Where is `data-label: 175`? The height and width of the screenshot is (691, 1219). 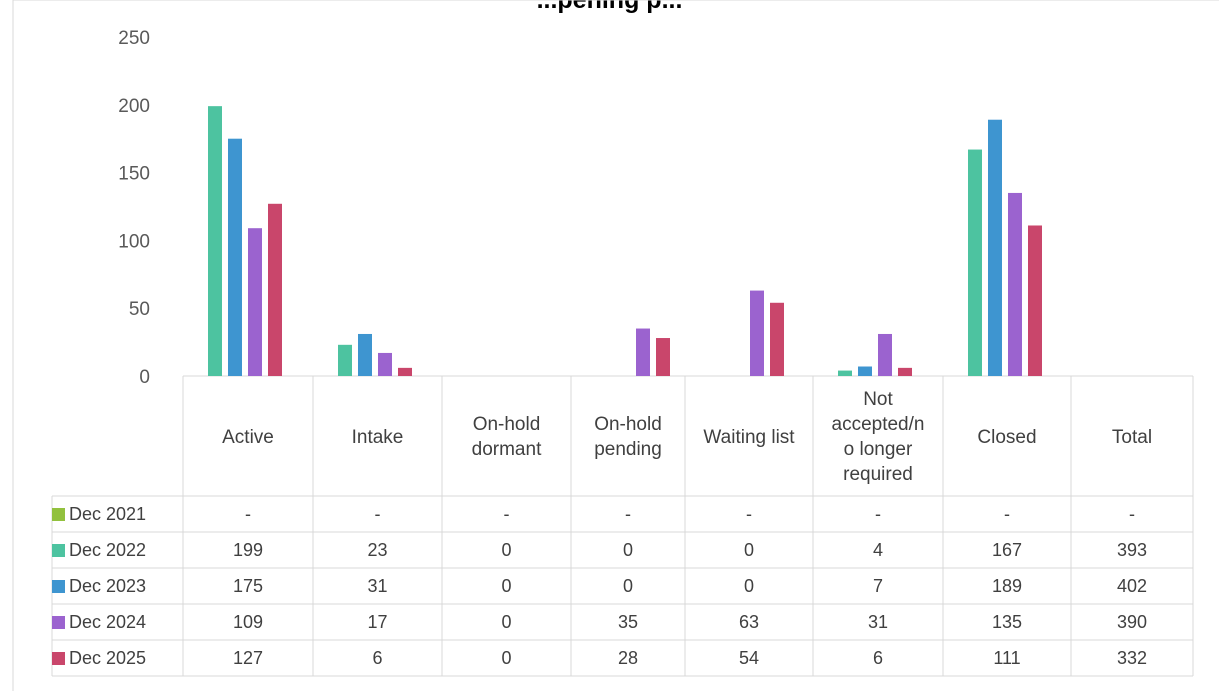 data-label: 175 is located at coordinates (248, 585).